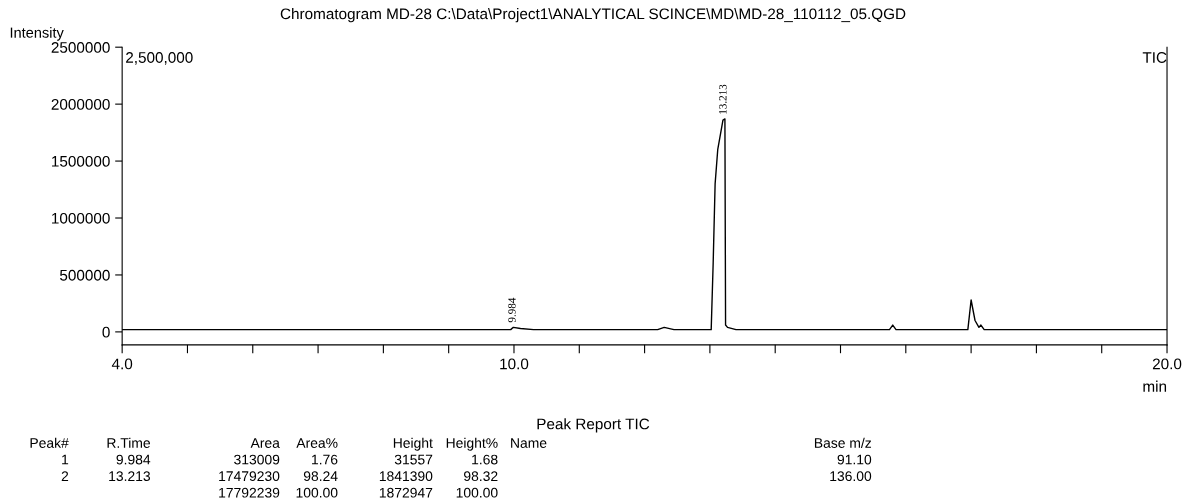 The image size is (1186, 502). I want to click on annotation: TIC, so click(1154, 57).